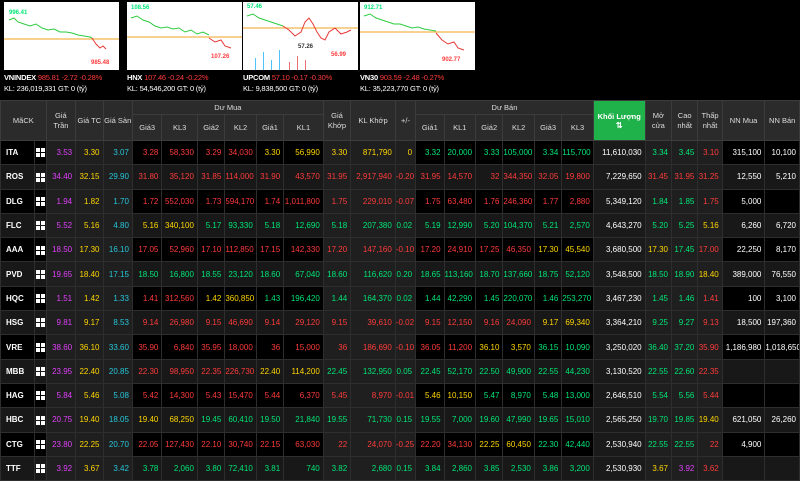 The height and width of the screenshot is (481, 800). Describe the element at coordinates (89, 120) in the screenshot. I see `header-ref: Giá TC` at that location.